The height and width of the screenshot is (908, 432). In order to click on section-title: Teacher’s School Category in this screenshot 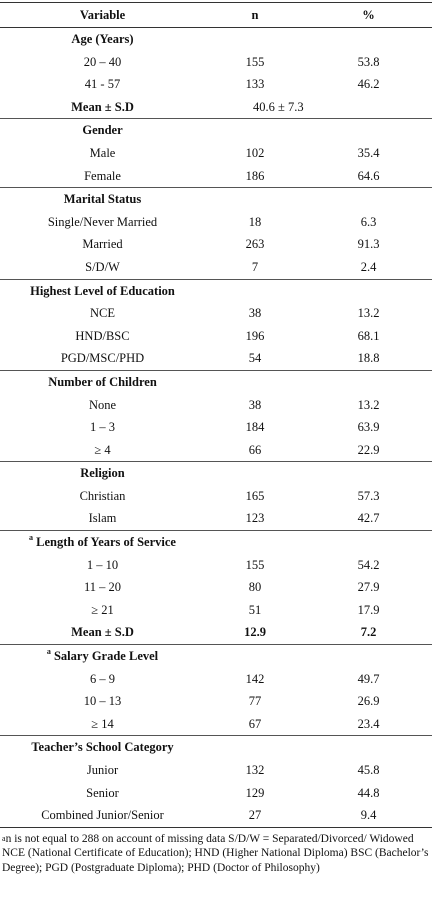, I will do `click(102, 747)`.